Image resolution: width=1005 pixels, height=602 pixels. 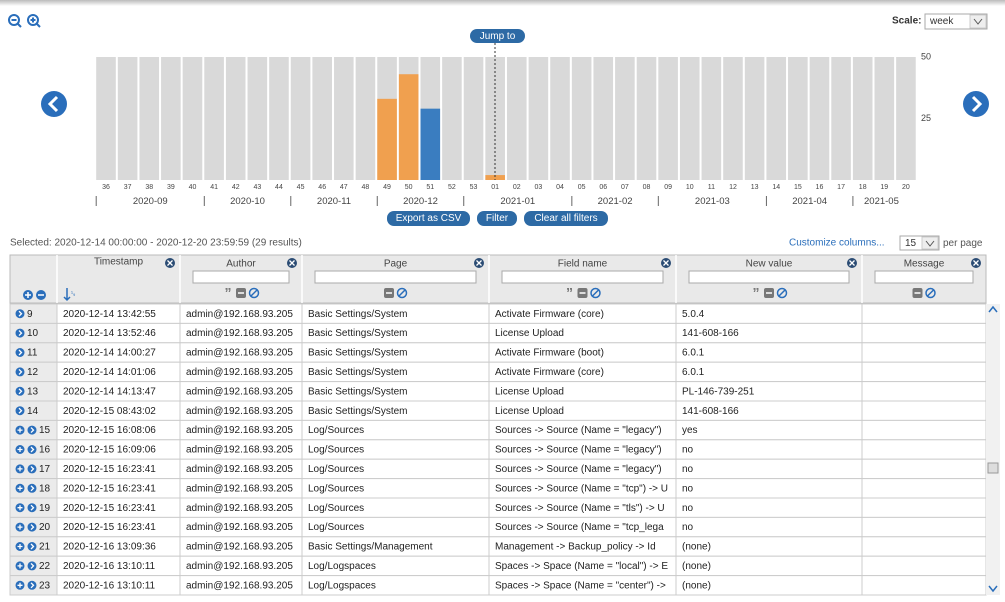 I want to click on jump-to-button, so click(x=497, y=36).